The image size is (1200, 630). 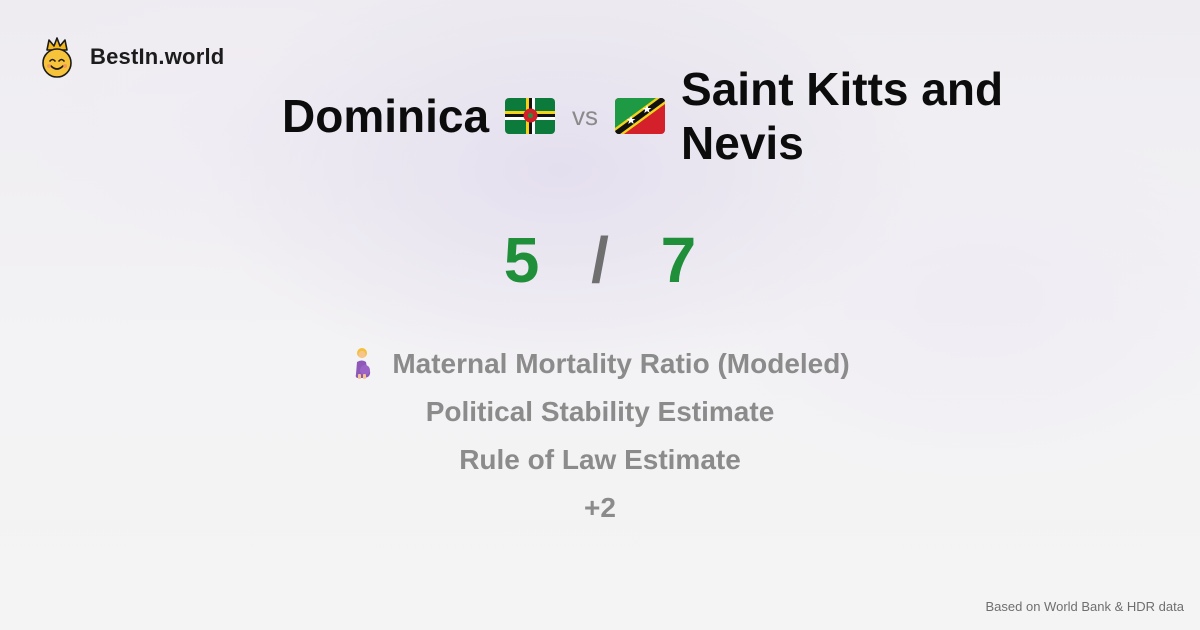 I want to click on metric-label: +2, so click(x=600, y=507).